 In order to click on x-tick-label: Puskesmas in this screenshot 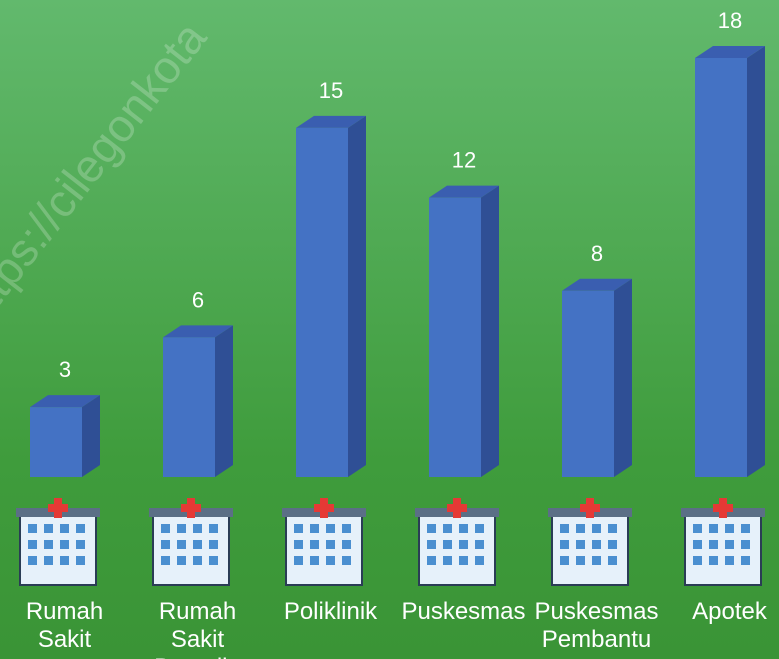, I will do `click(463, 611)`.